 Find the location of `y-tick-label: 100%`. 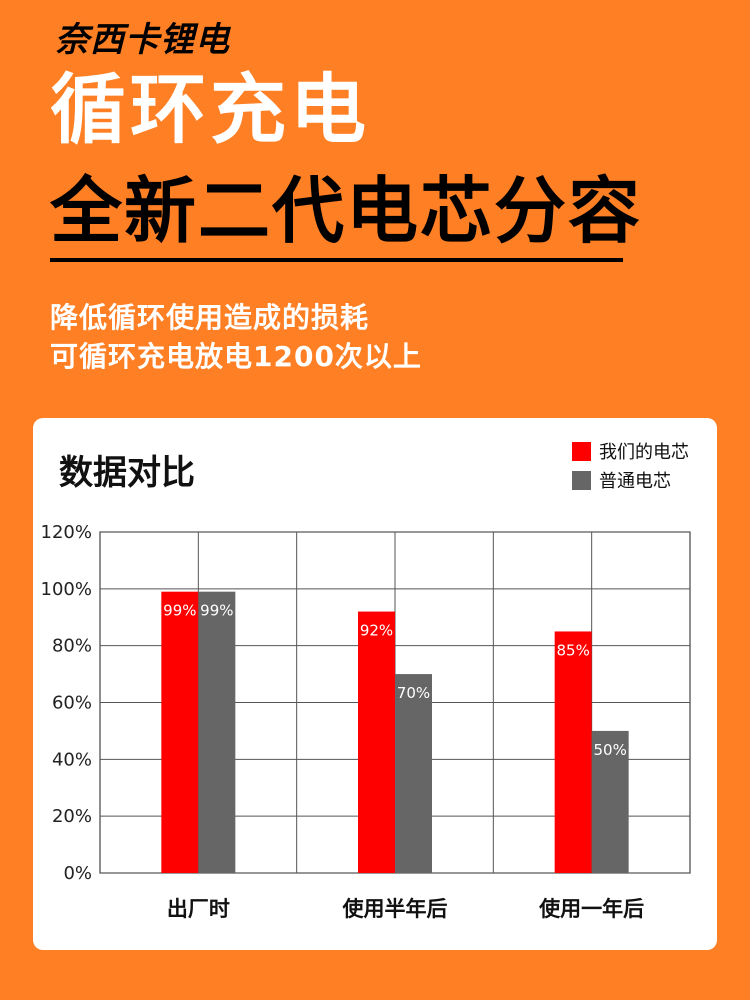

y-tick-label: 100% is located at coordinates (66, 589).